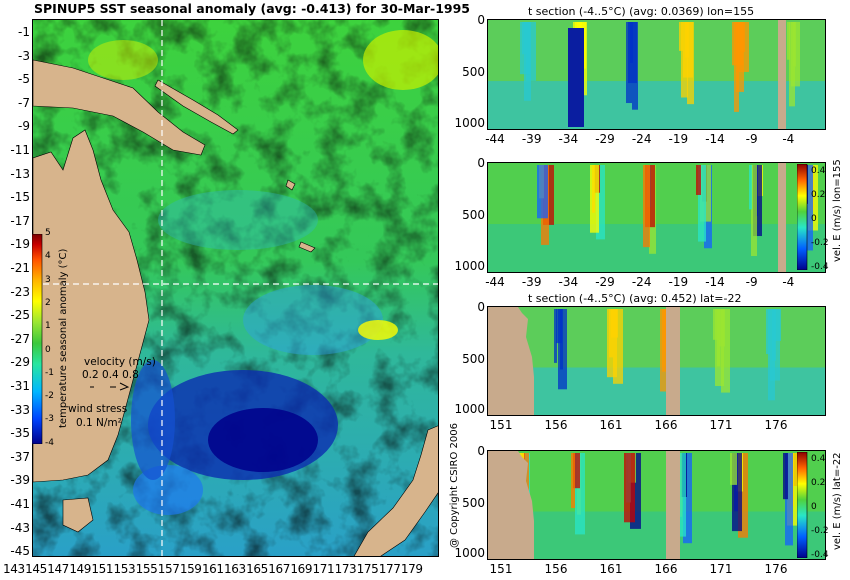 This screenshot has width=850, height=580. I want to click on map-colorbar-tick-label: 2, so click(48, 302).